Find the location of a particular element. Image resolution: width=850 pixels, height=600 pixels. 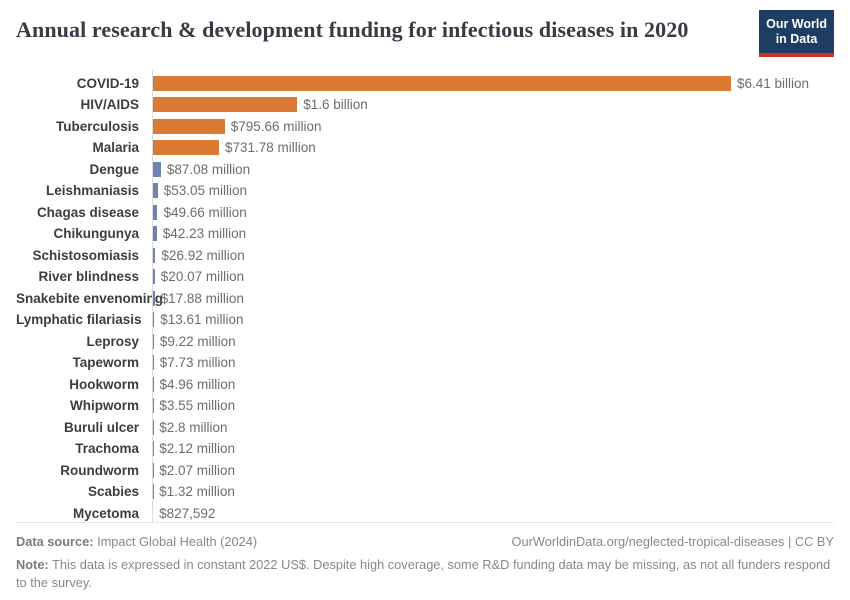

bar-track: $7.73 million is located at coordinates (490, 363).